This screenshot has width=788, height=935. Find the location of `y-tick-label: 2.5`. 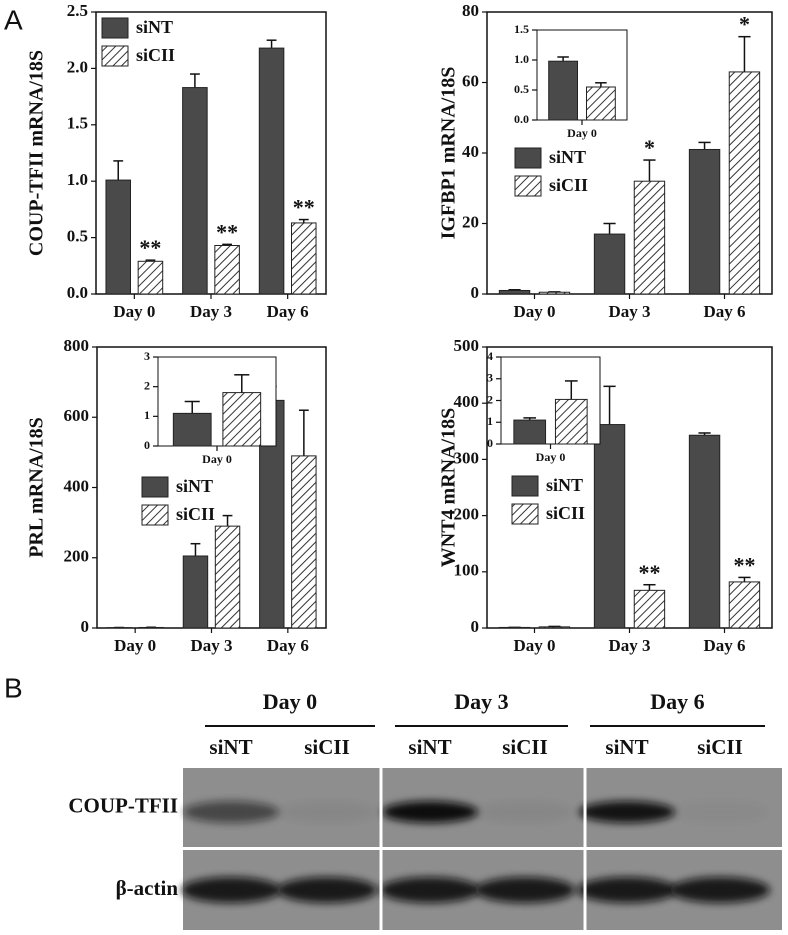

y-tick-label: 2.5 is located at coordinates (77, 10).